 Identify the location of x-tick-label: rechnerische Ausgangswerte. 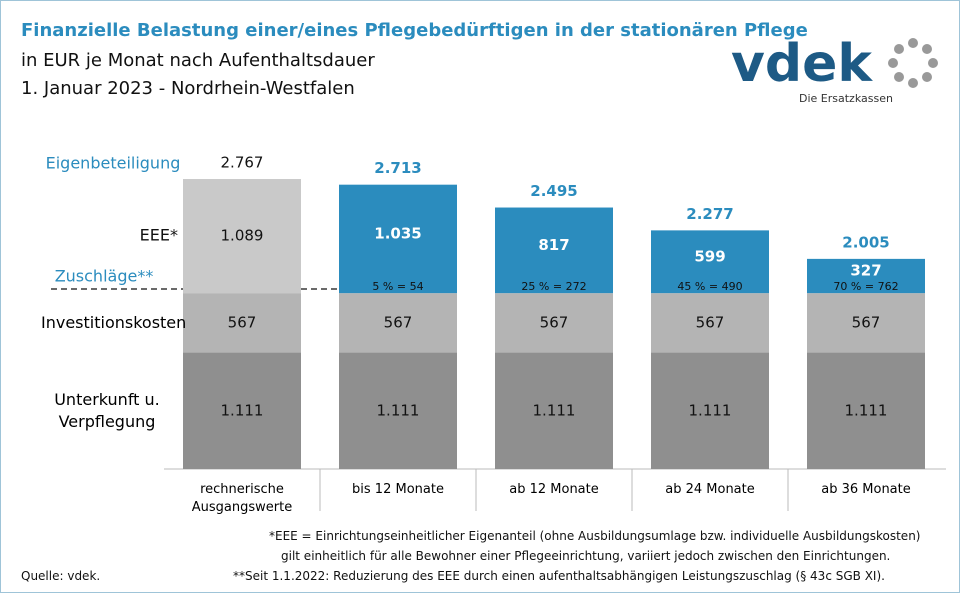
(242, 498).